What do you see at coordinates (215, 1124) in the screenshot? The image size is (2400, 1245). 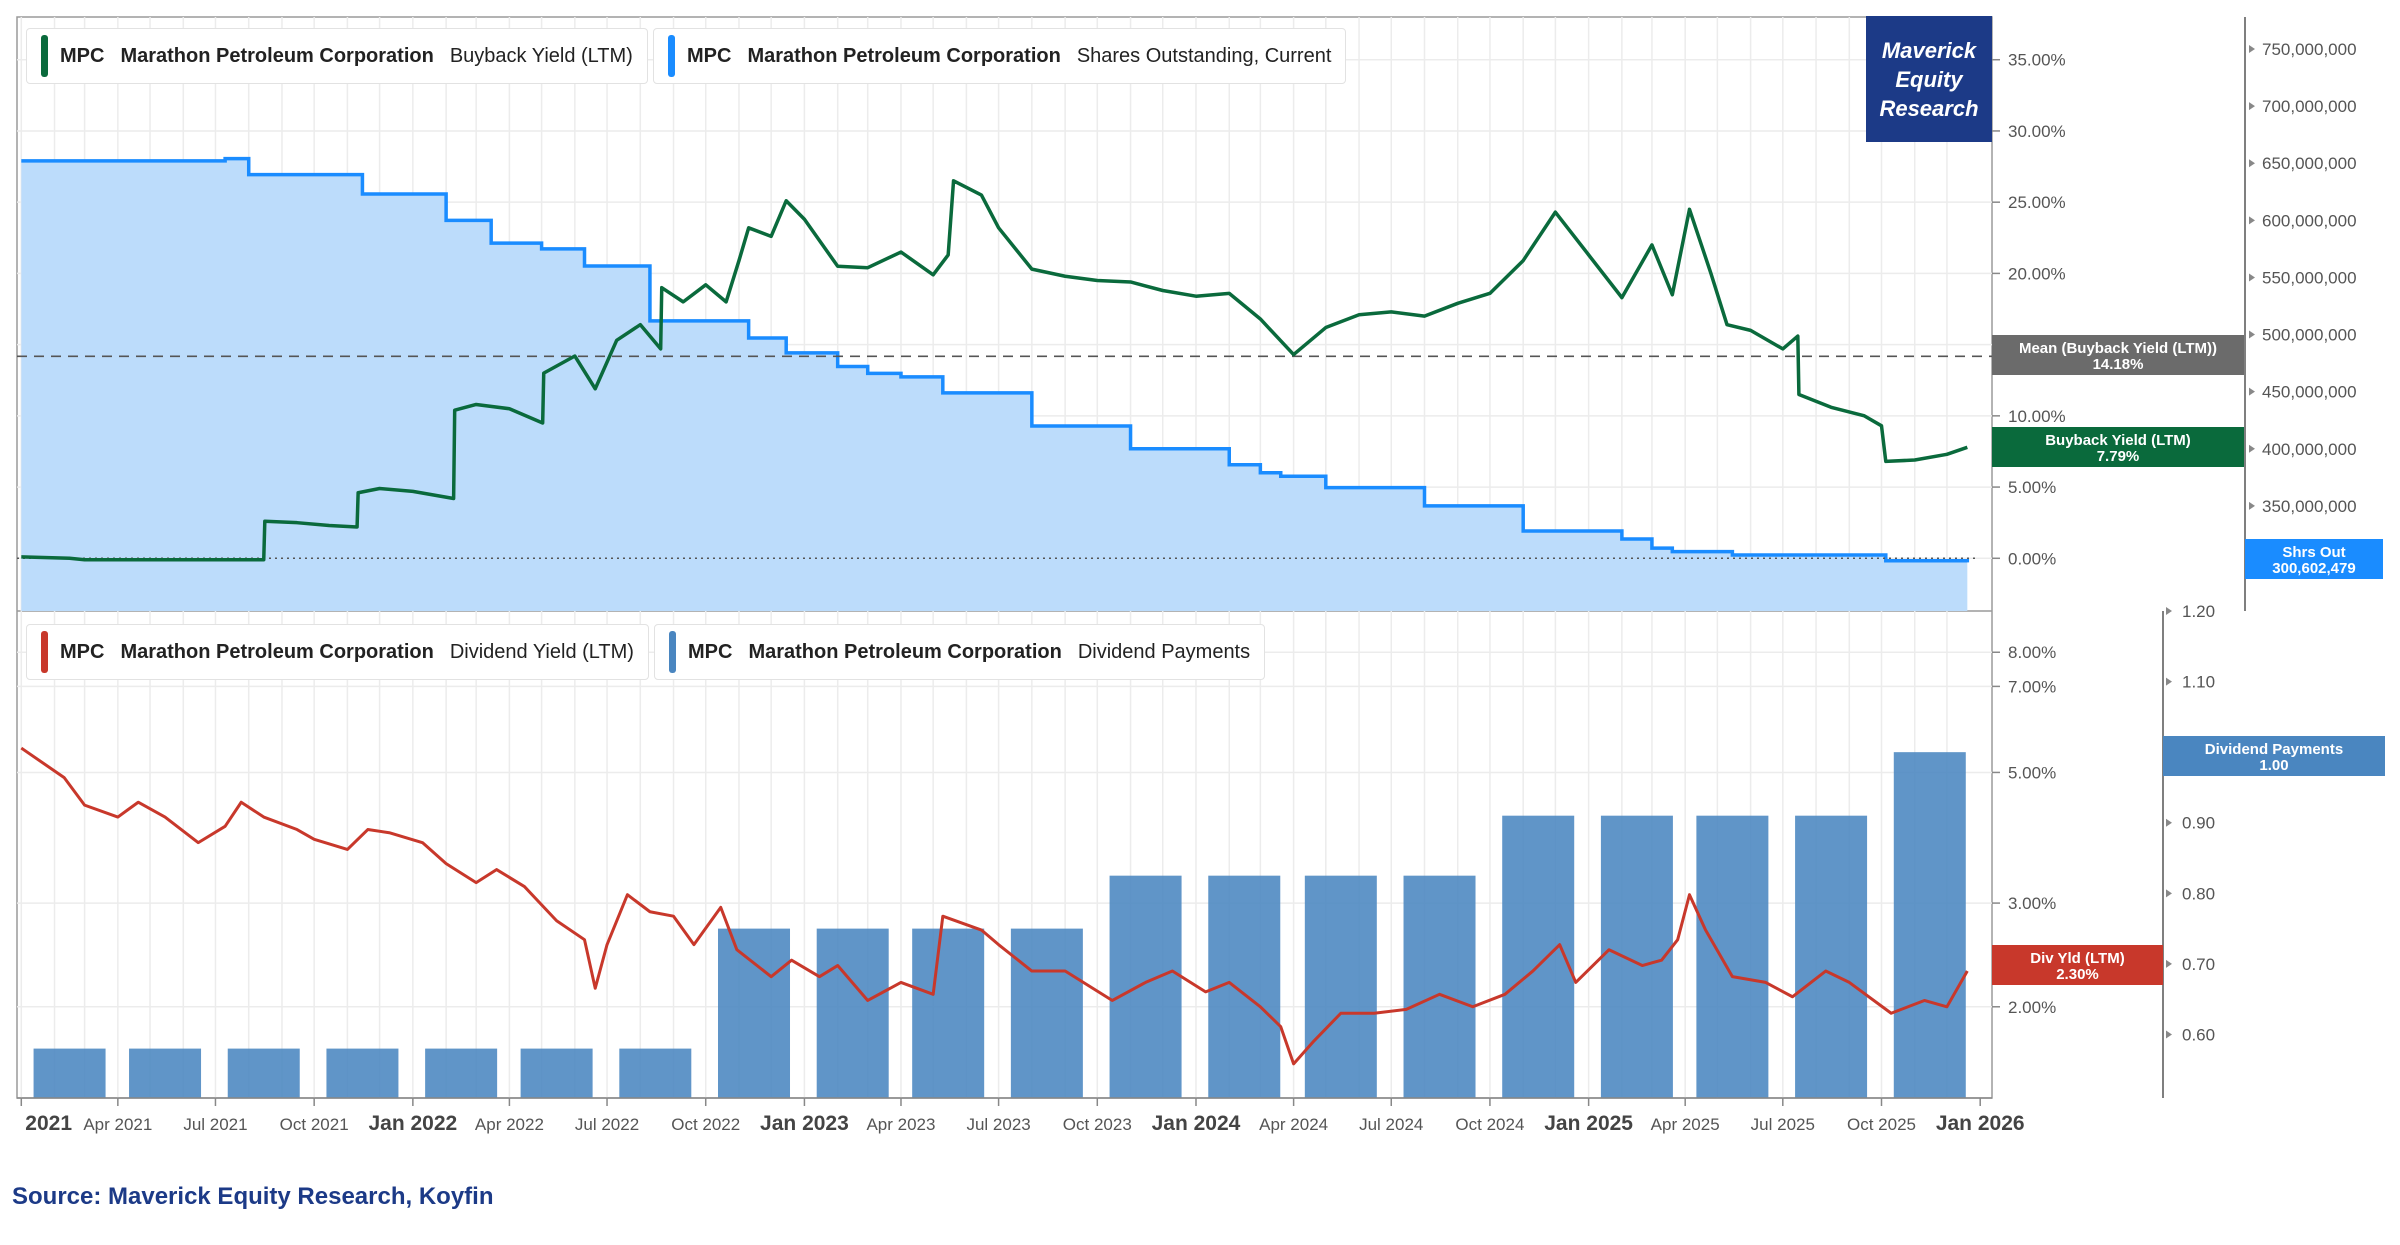 I see `x-tick-label: Jul 2021` at bounding box center [215, 1124].